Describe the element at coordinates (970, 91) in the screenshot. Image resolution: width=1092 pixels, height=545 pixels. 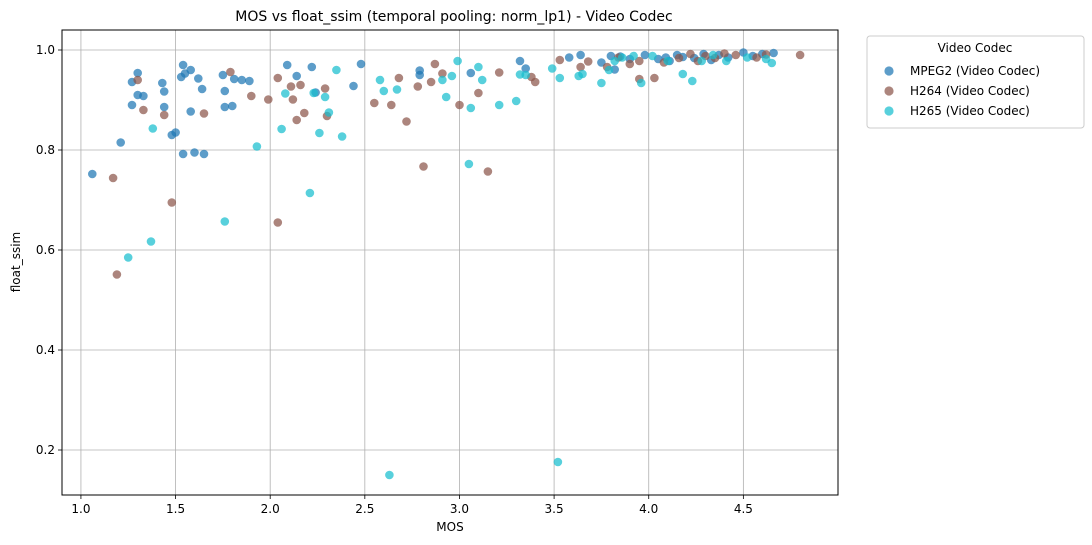
I see `legend-label: H264 (Video Codec)` at that location.